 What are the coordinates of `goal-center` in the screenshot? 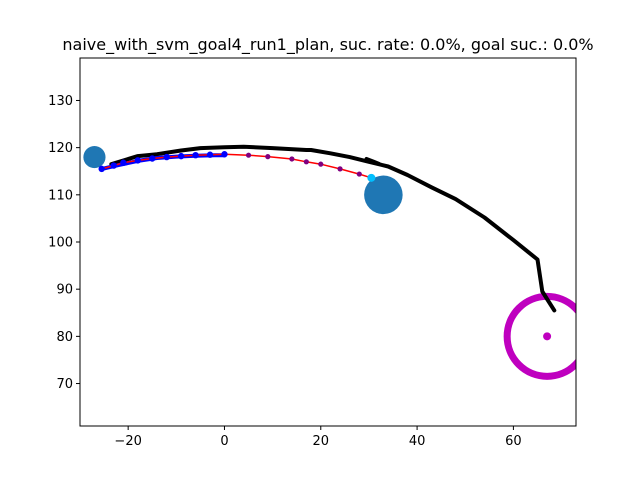 It's located at (547, 336).